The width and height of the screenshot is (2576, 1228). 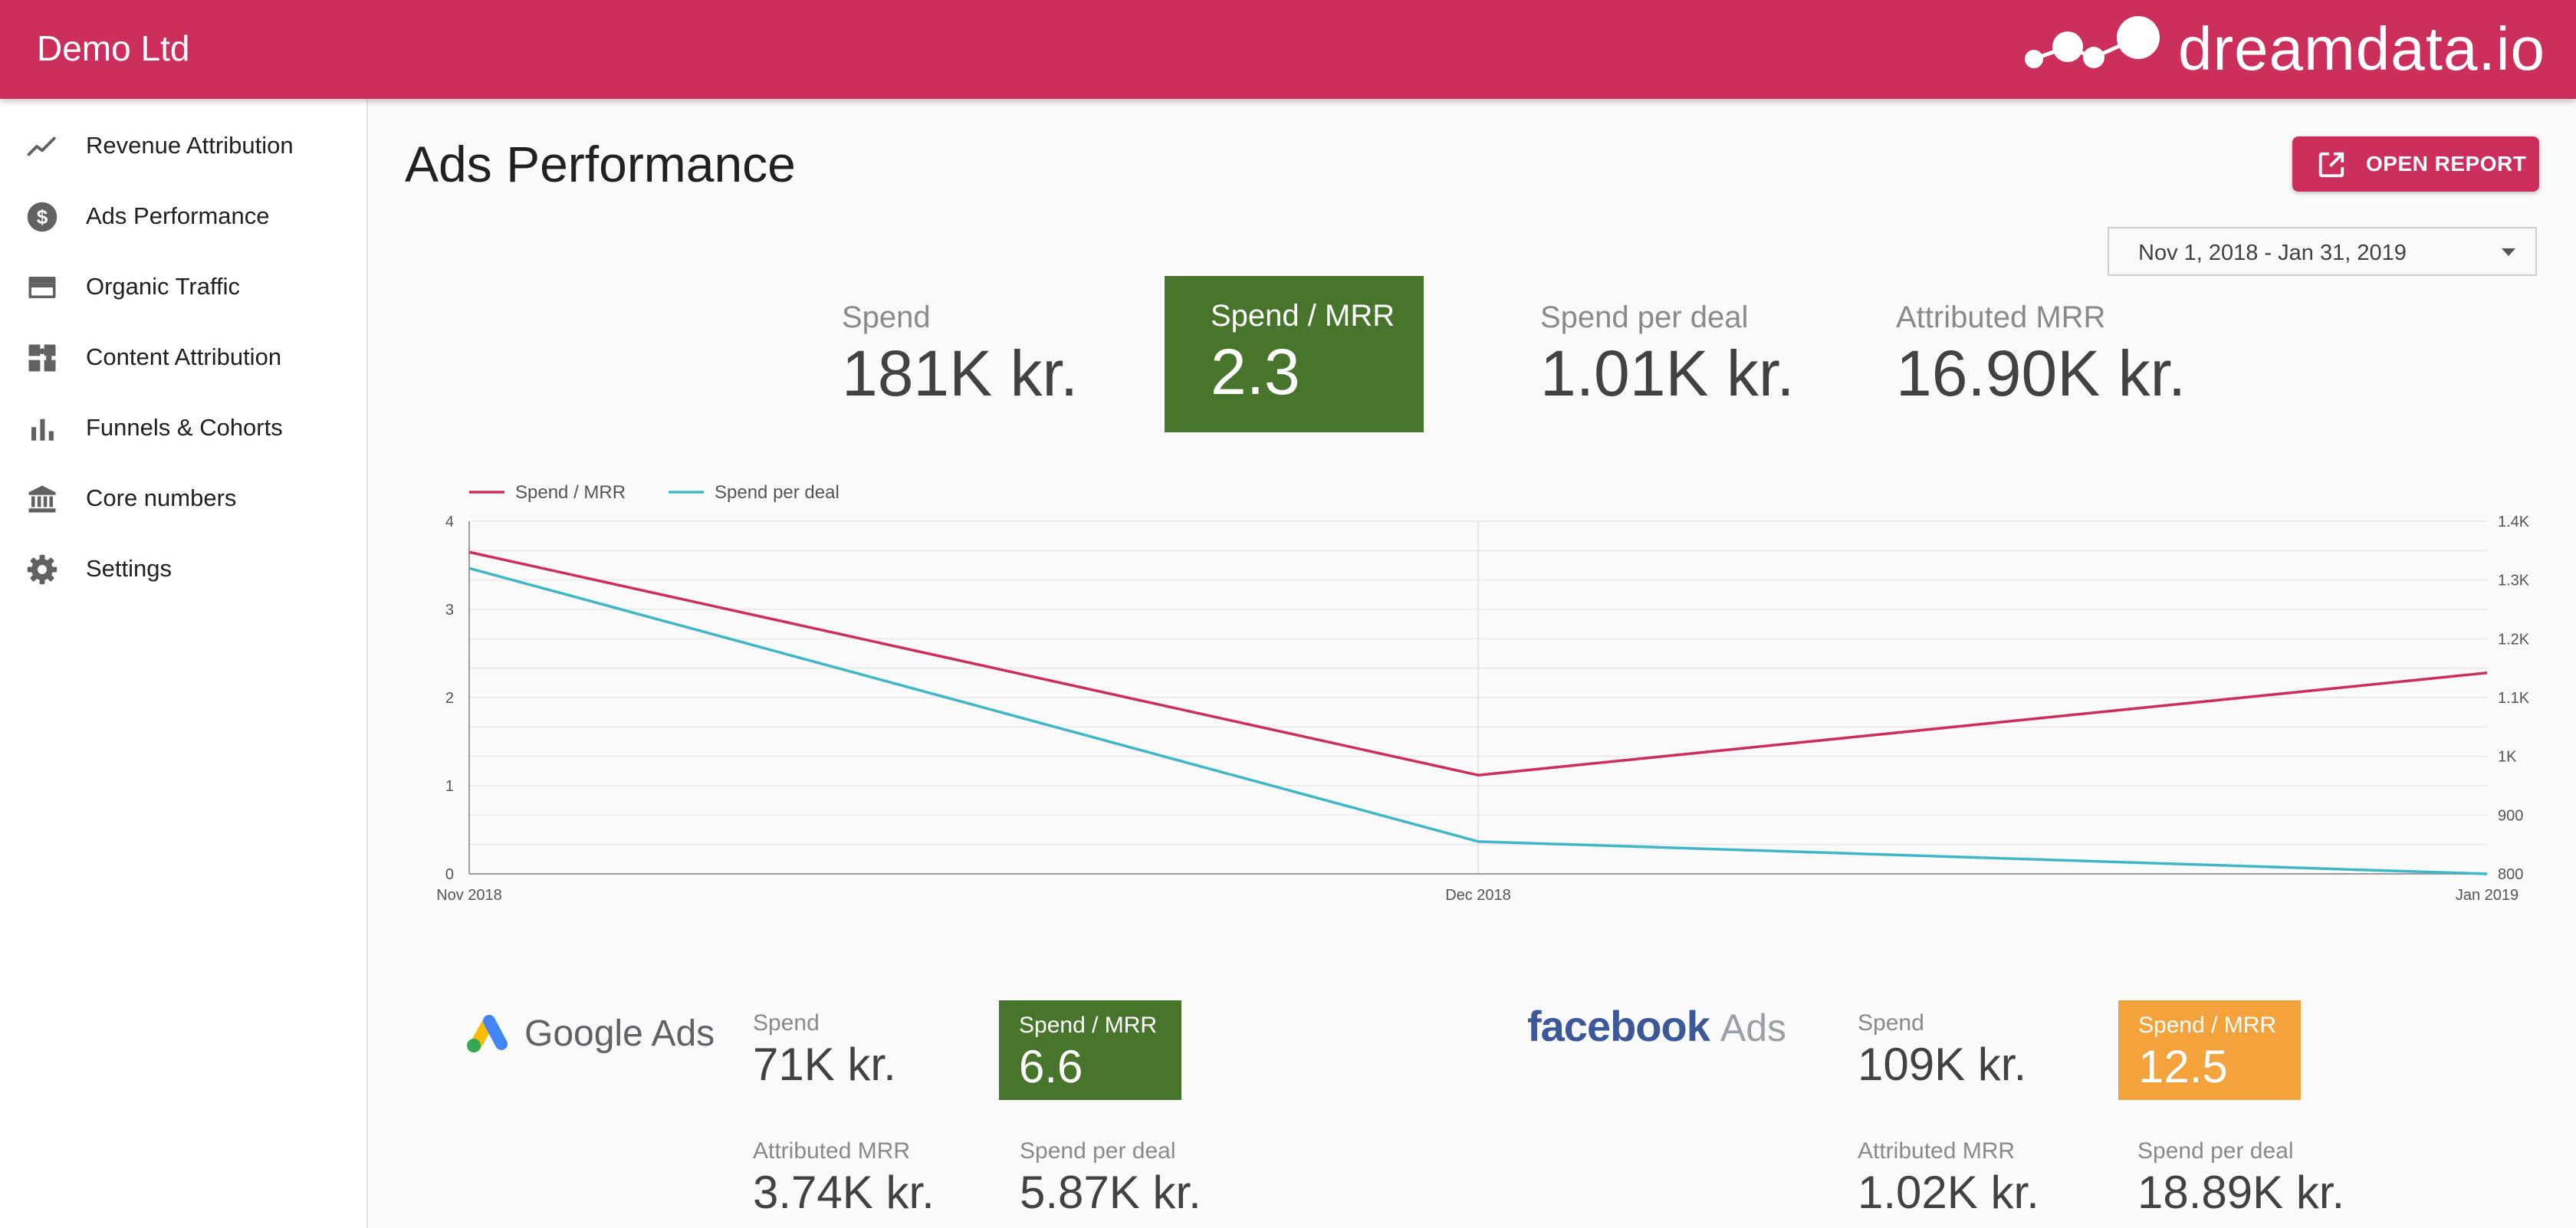 I want to click on google-ads-logo: Google Ads, so click(x=590, y=1033).